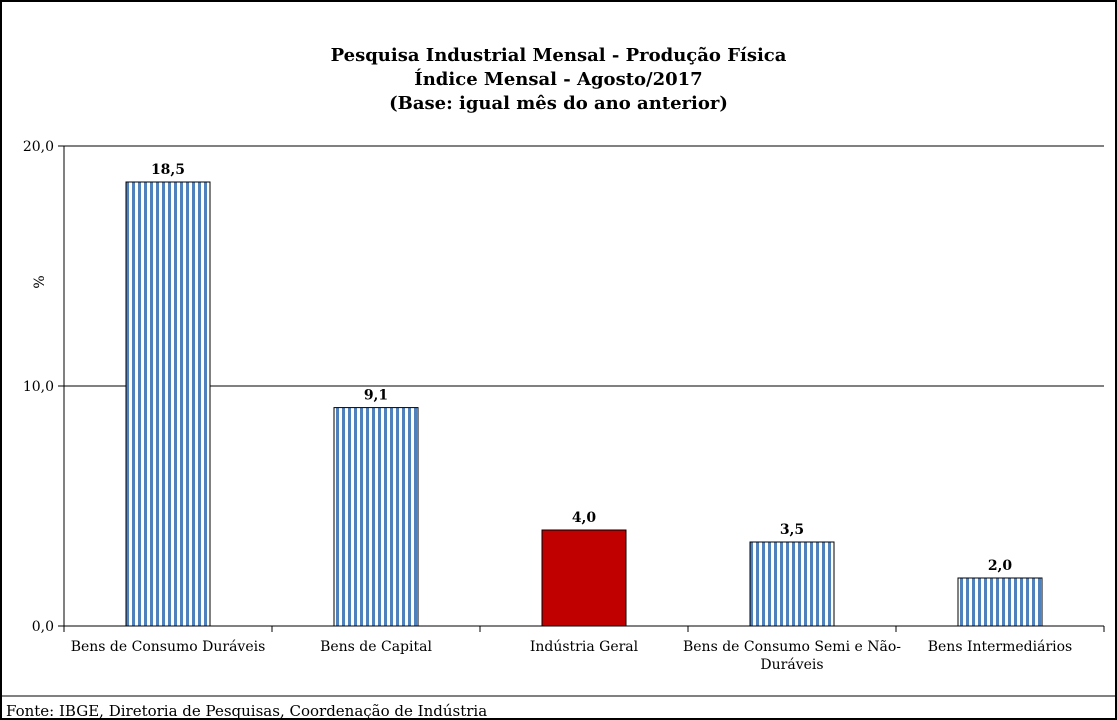 Image resolution: width=1117 pixels, height=720 pixels. What do you see at coordinates (584, 647) in the screenshot?
I see `x-tick-label-2: Indústria Geral` at bounding box center [584, 647].